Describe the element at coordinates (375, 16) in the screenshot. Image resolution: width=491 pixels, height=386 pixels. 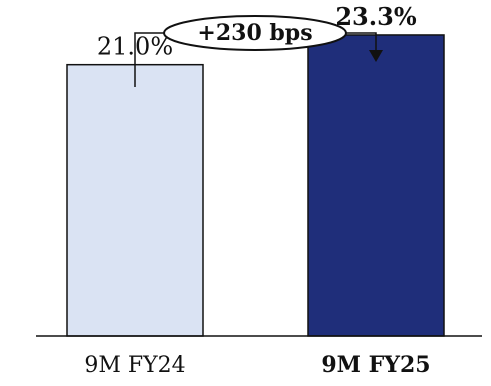
I see `value-label-2: 23.3%` at that location.